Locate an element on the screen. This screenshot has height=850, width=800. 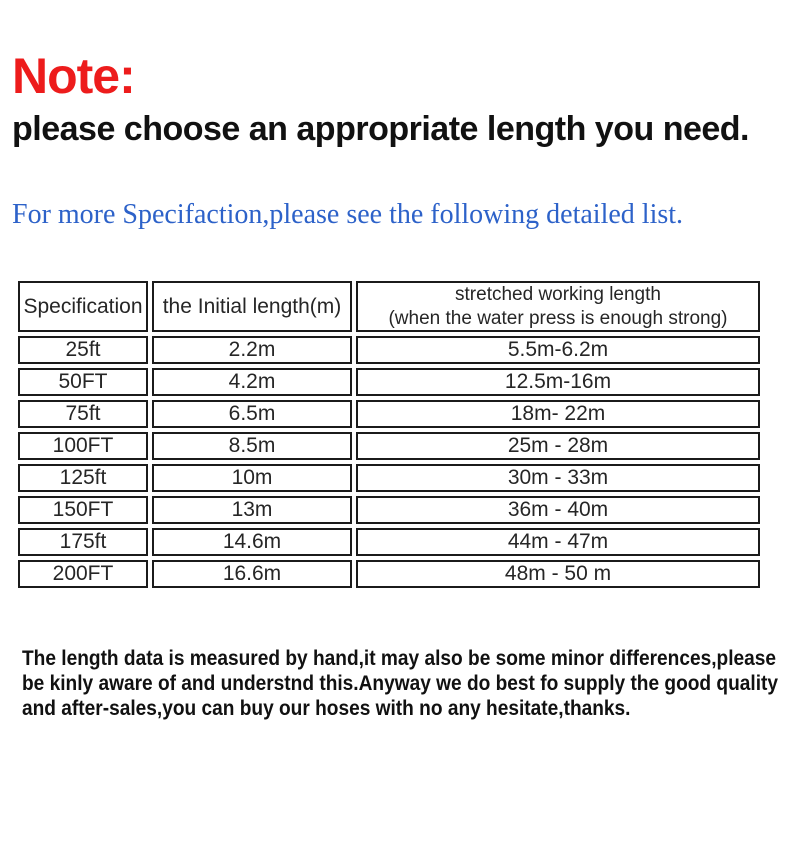
table-row: 175ft 14.6m 44m - 47m is located at coordinates (389, 542).